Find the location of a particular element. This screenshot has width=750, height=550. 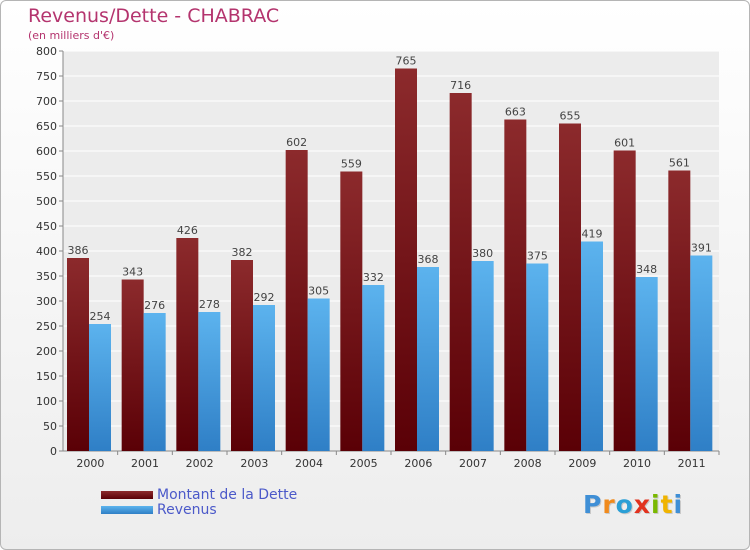

bar-debt-2010 is located at coordinates (624, 300).